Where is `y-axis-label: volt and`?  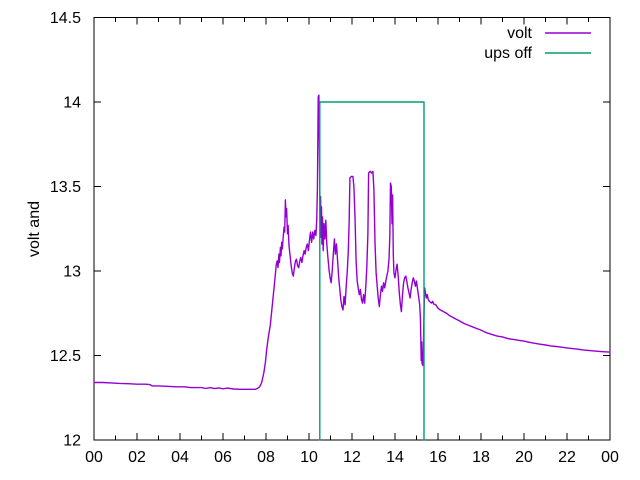 y-axis-label: volt and is located at coordinates (34, 229).